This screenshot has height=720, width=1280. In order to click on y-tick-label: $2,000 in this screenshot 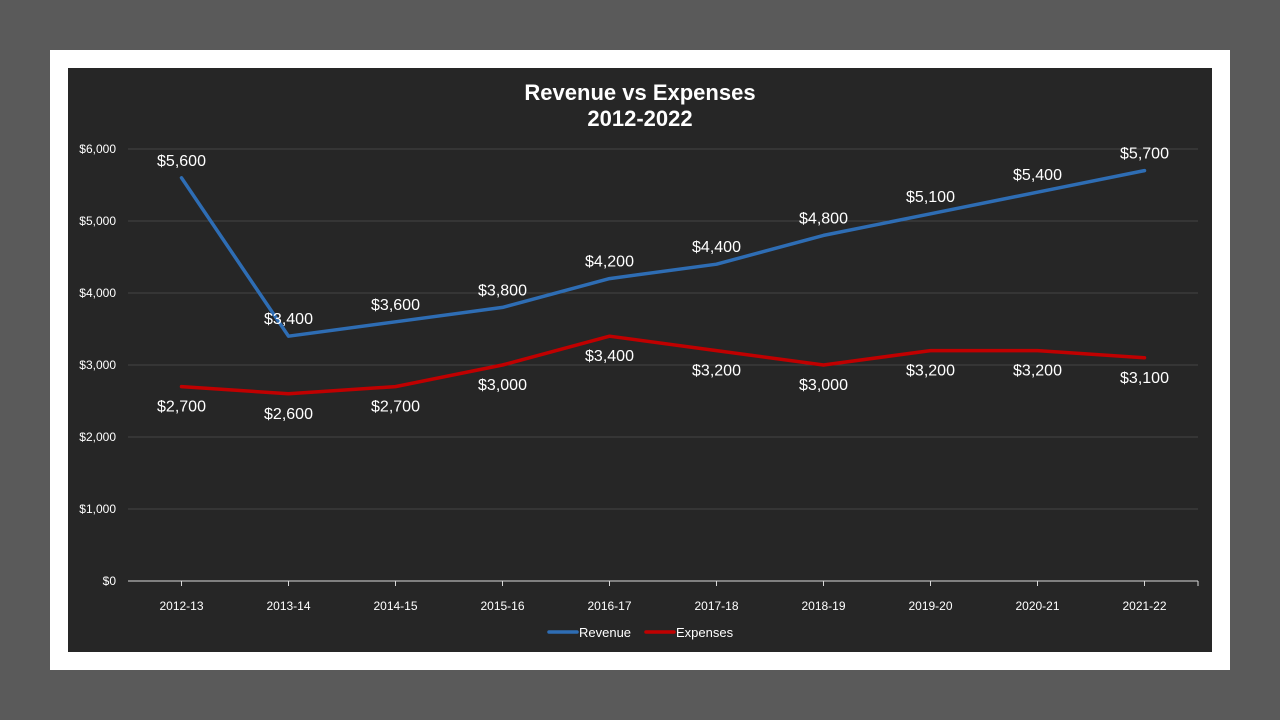, I will do `click(97, 437)`.